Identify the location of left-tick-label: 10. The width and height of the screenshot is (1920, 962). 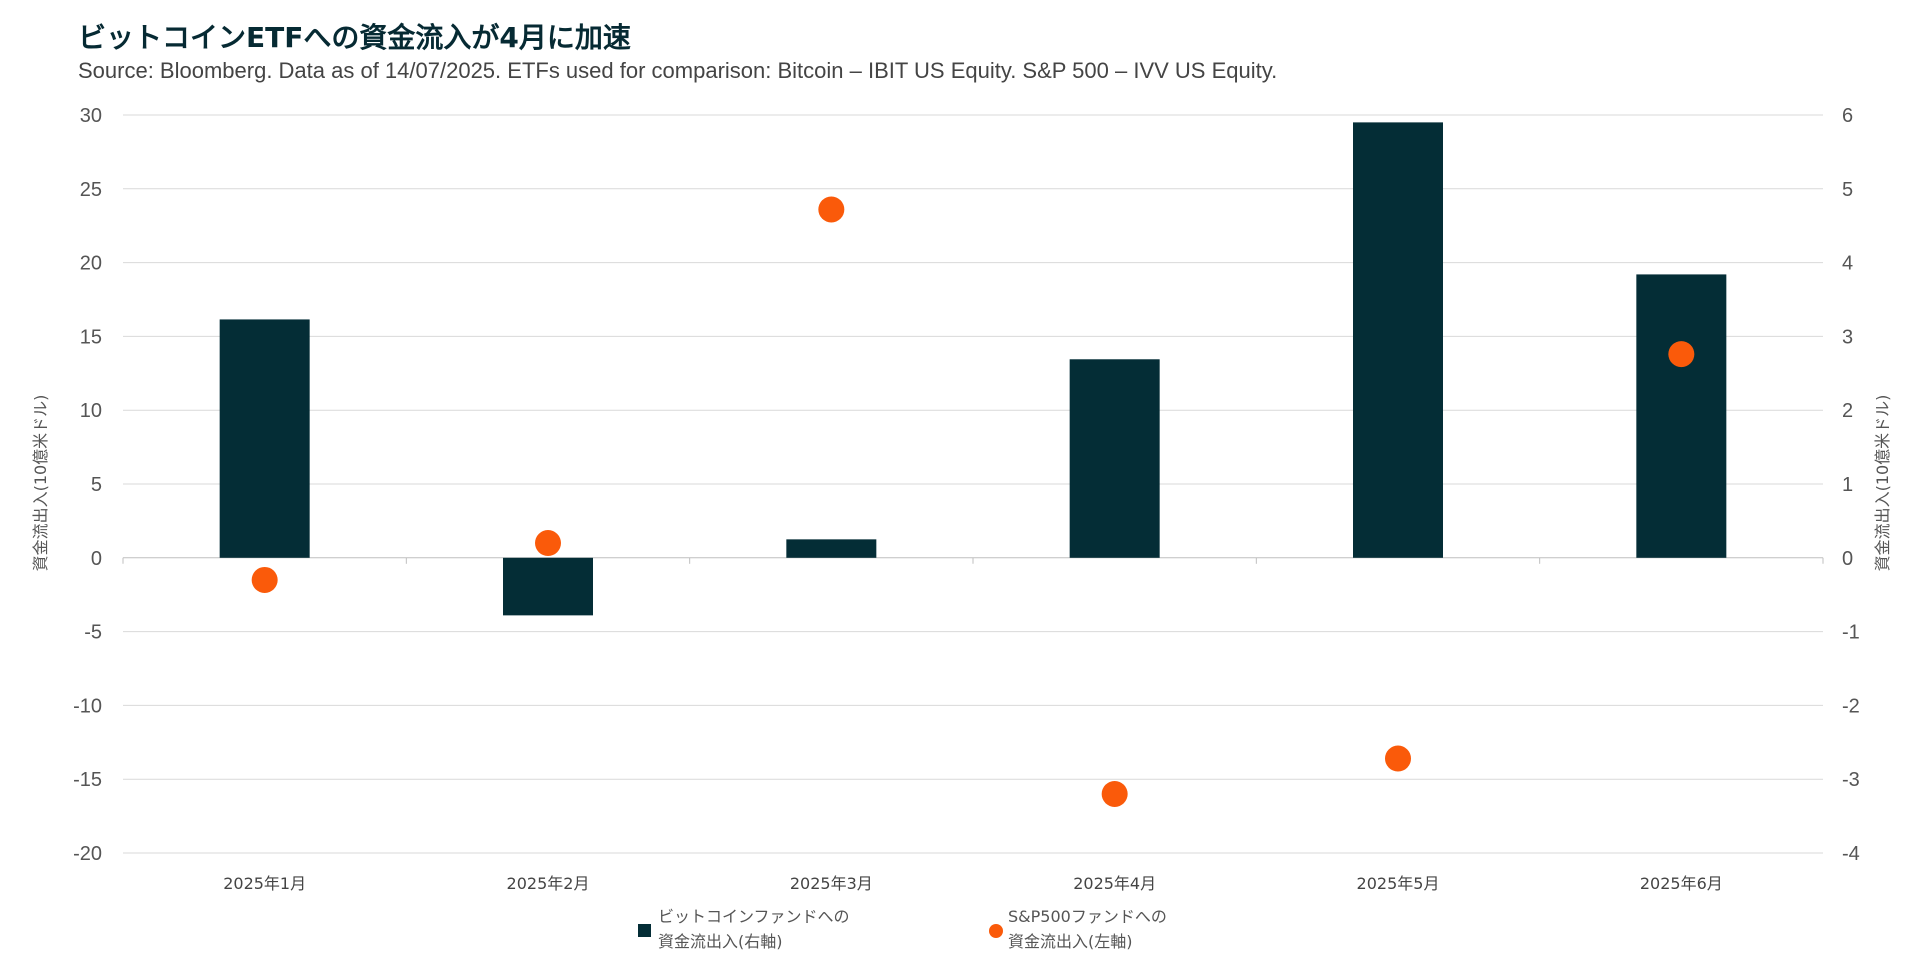
(91, 411).